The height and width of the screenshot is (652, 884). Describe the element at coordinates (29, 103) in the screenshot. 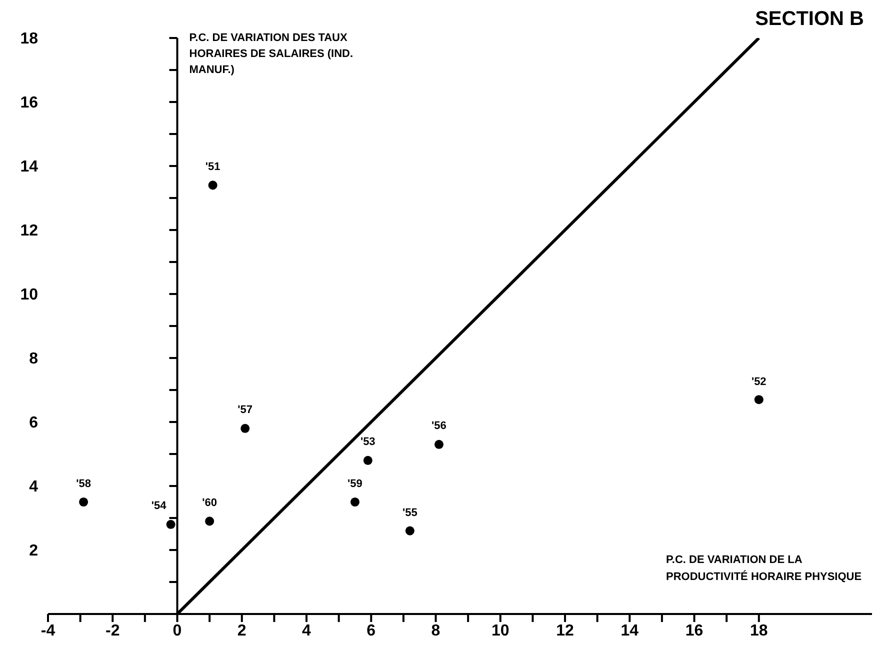

I see `y-tick-label: 16` at that location.